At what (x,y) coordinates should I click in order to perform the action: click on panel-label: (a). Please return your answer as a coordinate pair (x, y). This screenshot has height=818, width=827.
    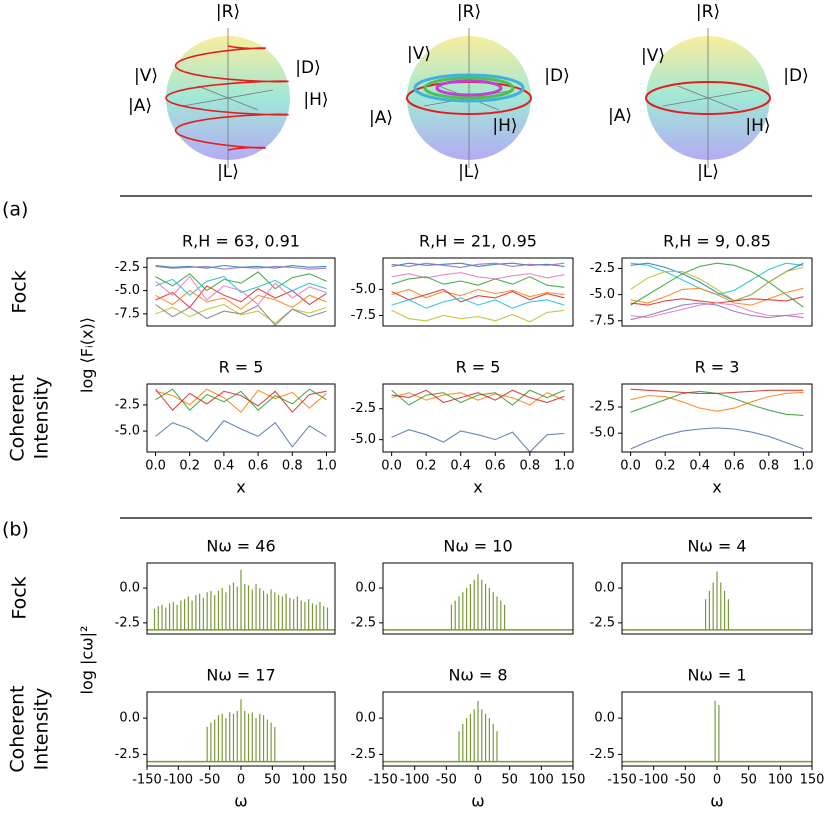
    Looking at the image, I should click on (15, 210).